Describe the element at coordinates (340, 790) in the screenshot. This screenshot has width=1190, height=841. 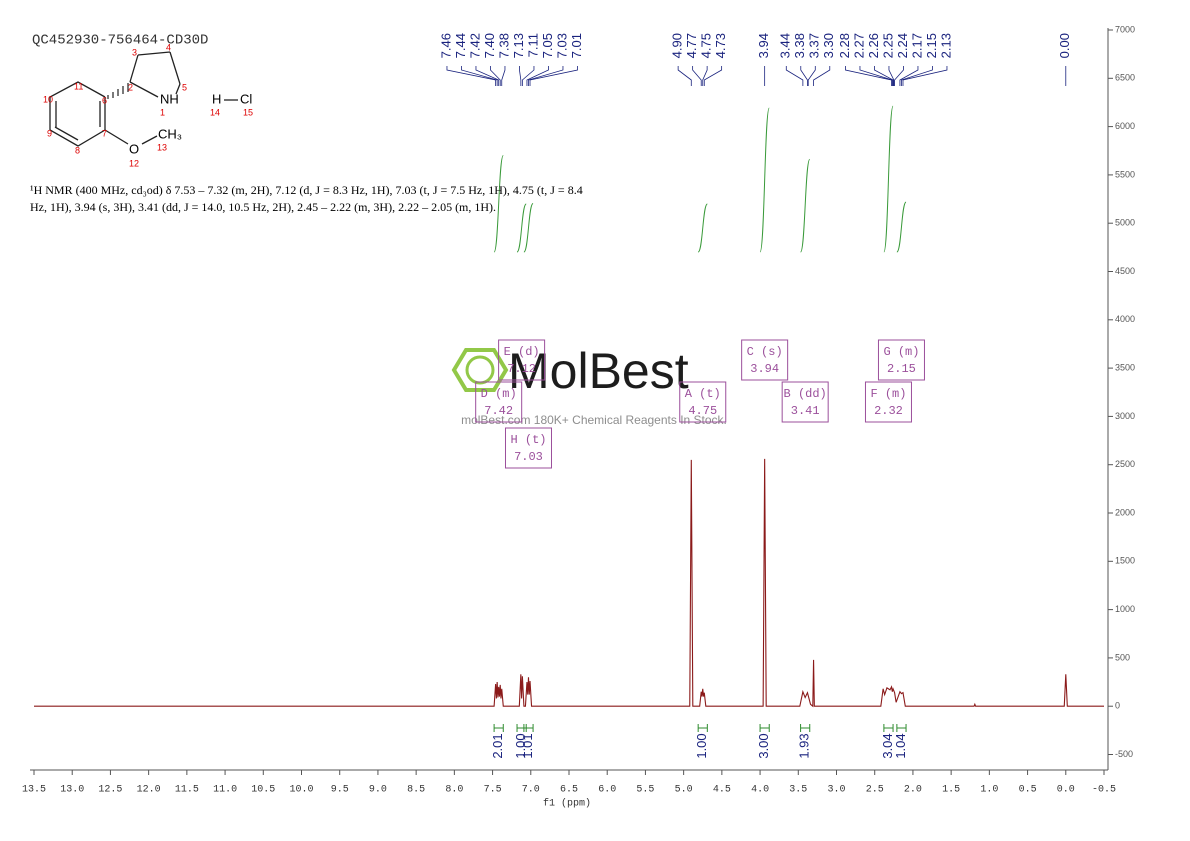
I see `x-tick-label: 9.5` at that location.